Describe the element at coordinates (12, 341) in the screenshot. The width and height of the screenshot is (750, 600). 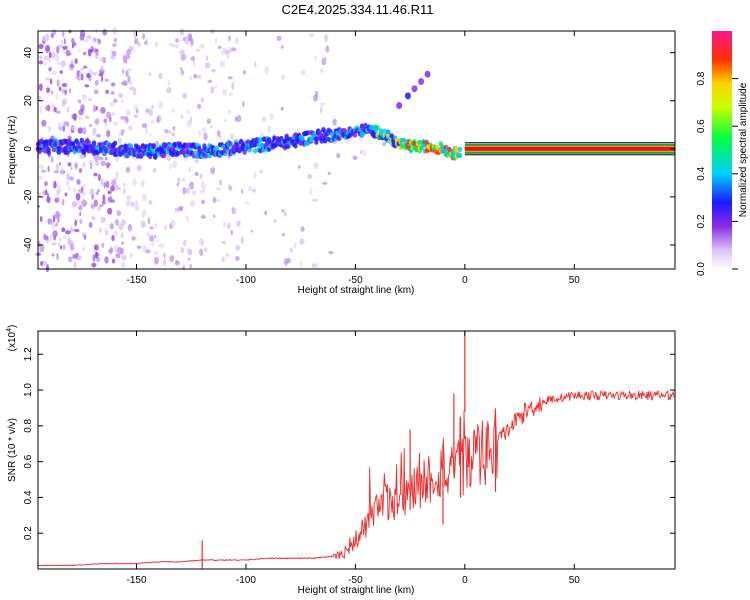
I see `snr-scale-base: (x10` at that location.